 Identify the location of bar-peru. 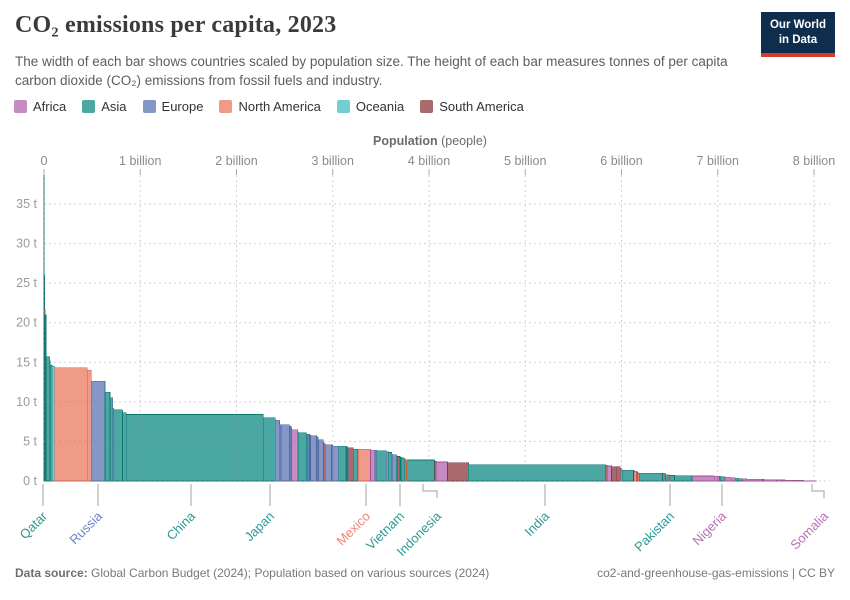
(618, 474).